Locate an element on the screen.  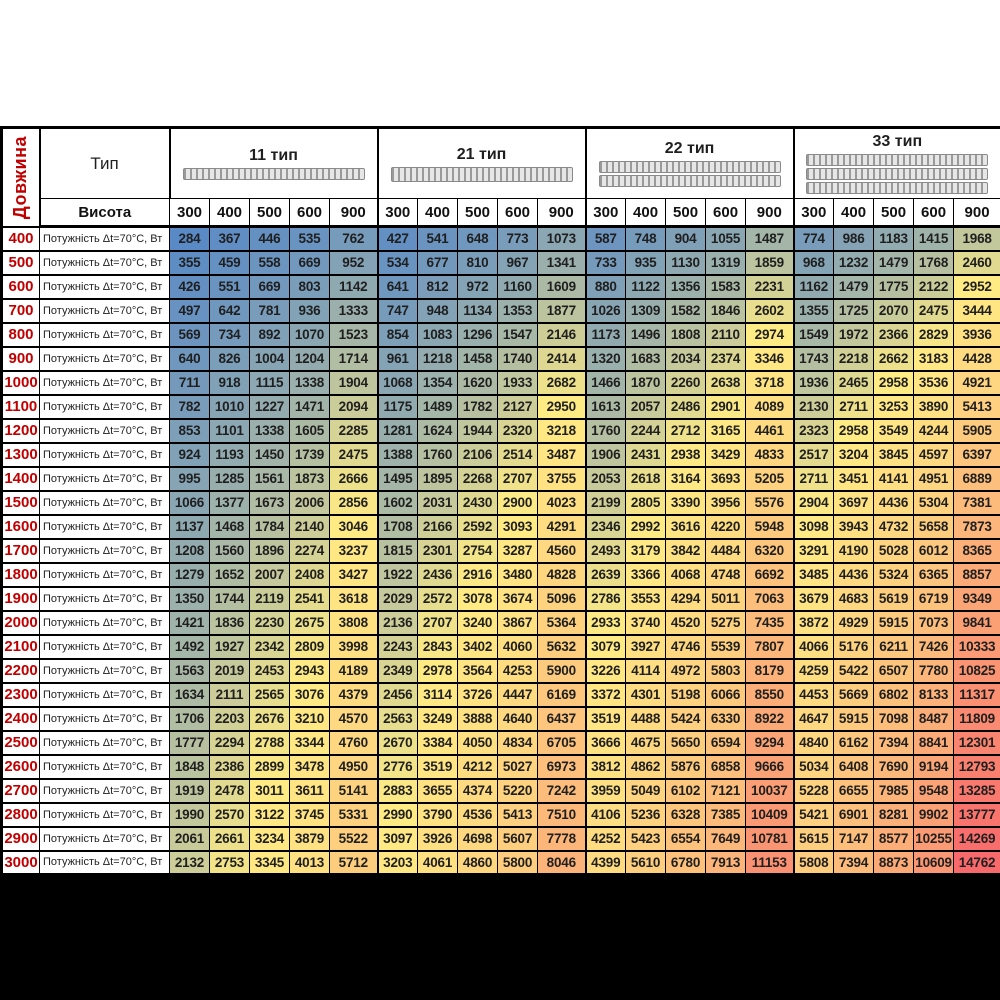
power-value-cell: 904 is located at coordinates (686, 238).